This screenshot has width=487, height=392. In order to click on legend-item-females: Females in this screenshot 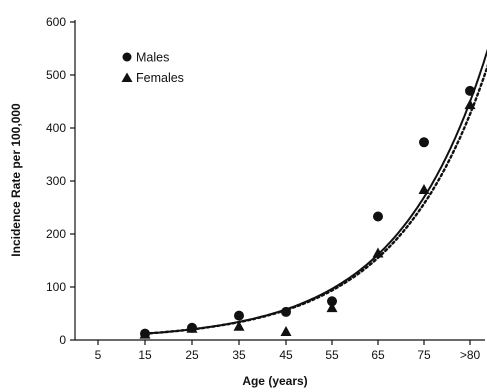, I will do `click(152, 78)`.